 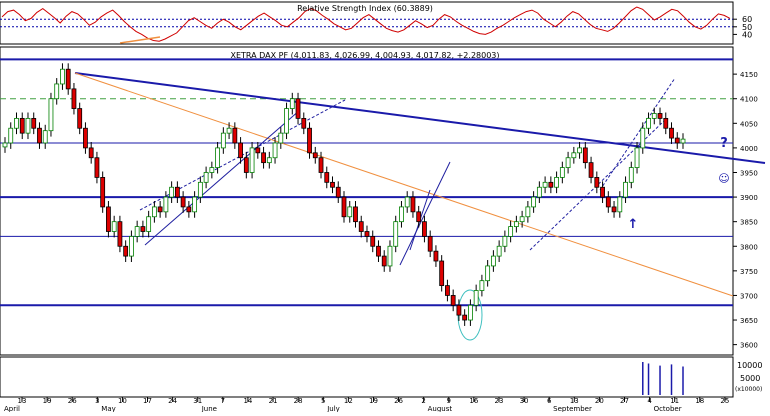 What do you see at coordinates (140, 40) in the screenshot?
I see `rsi-trend-line` at bounding box center [140, 40].